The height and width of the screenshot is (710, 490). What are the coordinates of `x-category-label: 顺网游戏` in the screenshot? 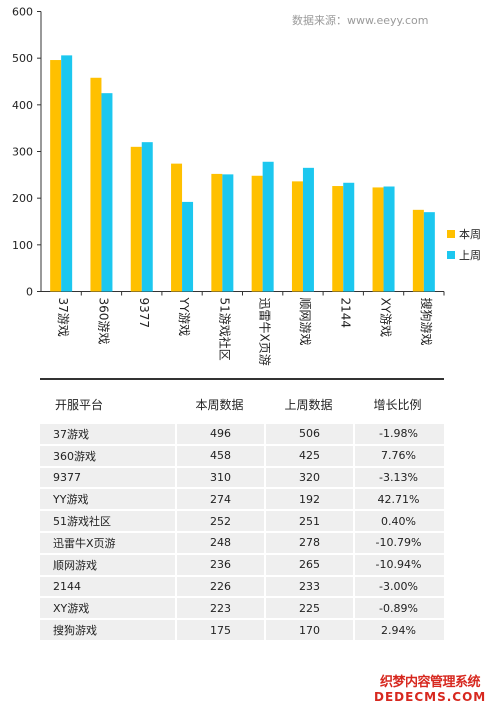 It's located at (305, 322).